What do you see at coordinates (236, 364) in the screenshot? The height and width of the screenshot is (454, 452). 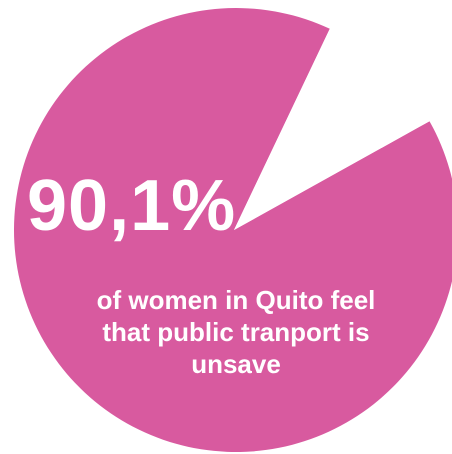 I see `caption-line-3: unsave` at bounding box center [236, 364].